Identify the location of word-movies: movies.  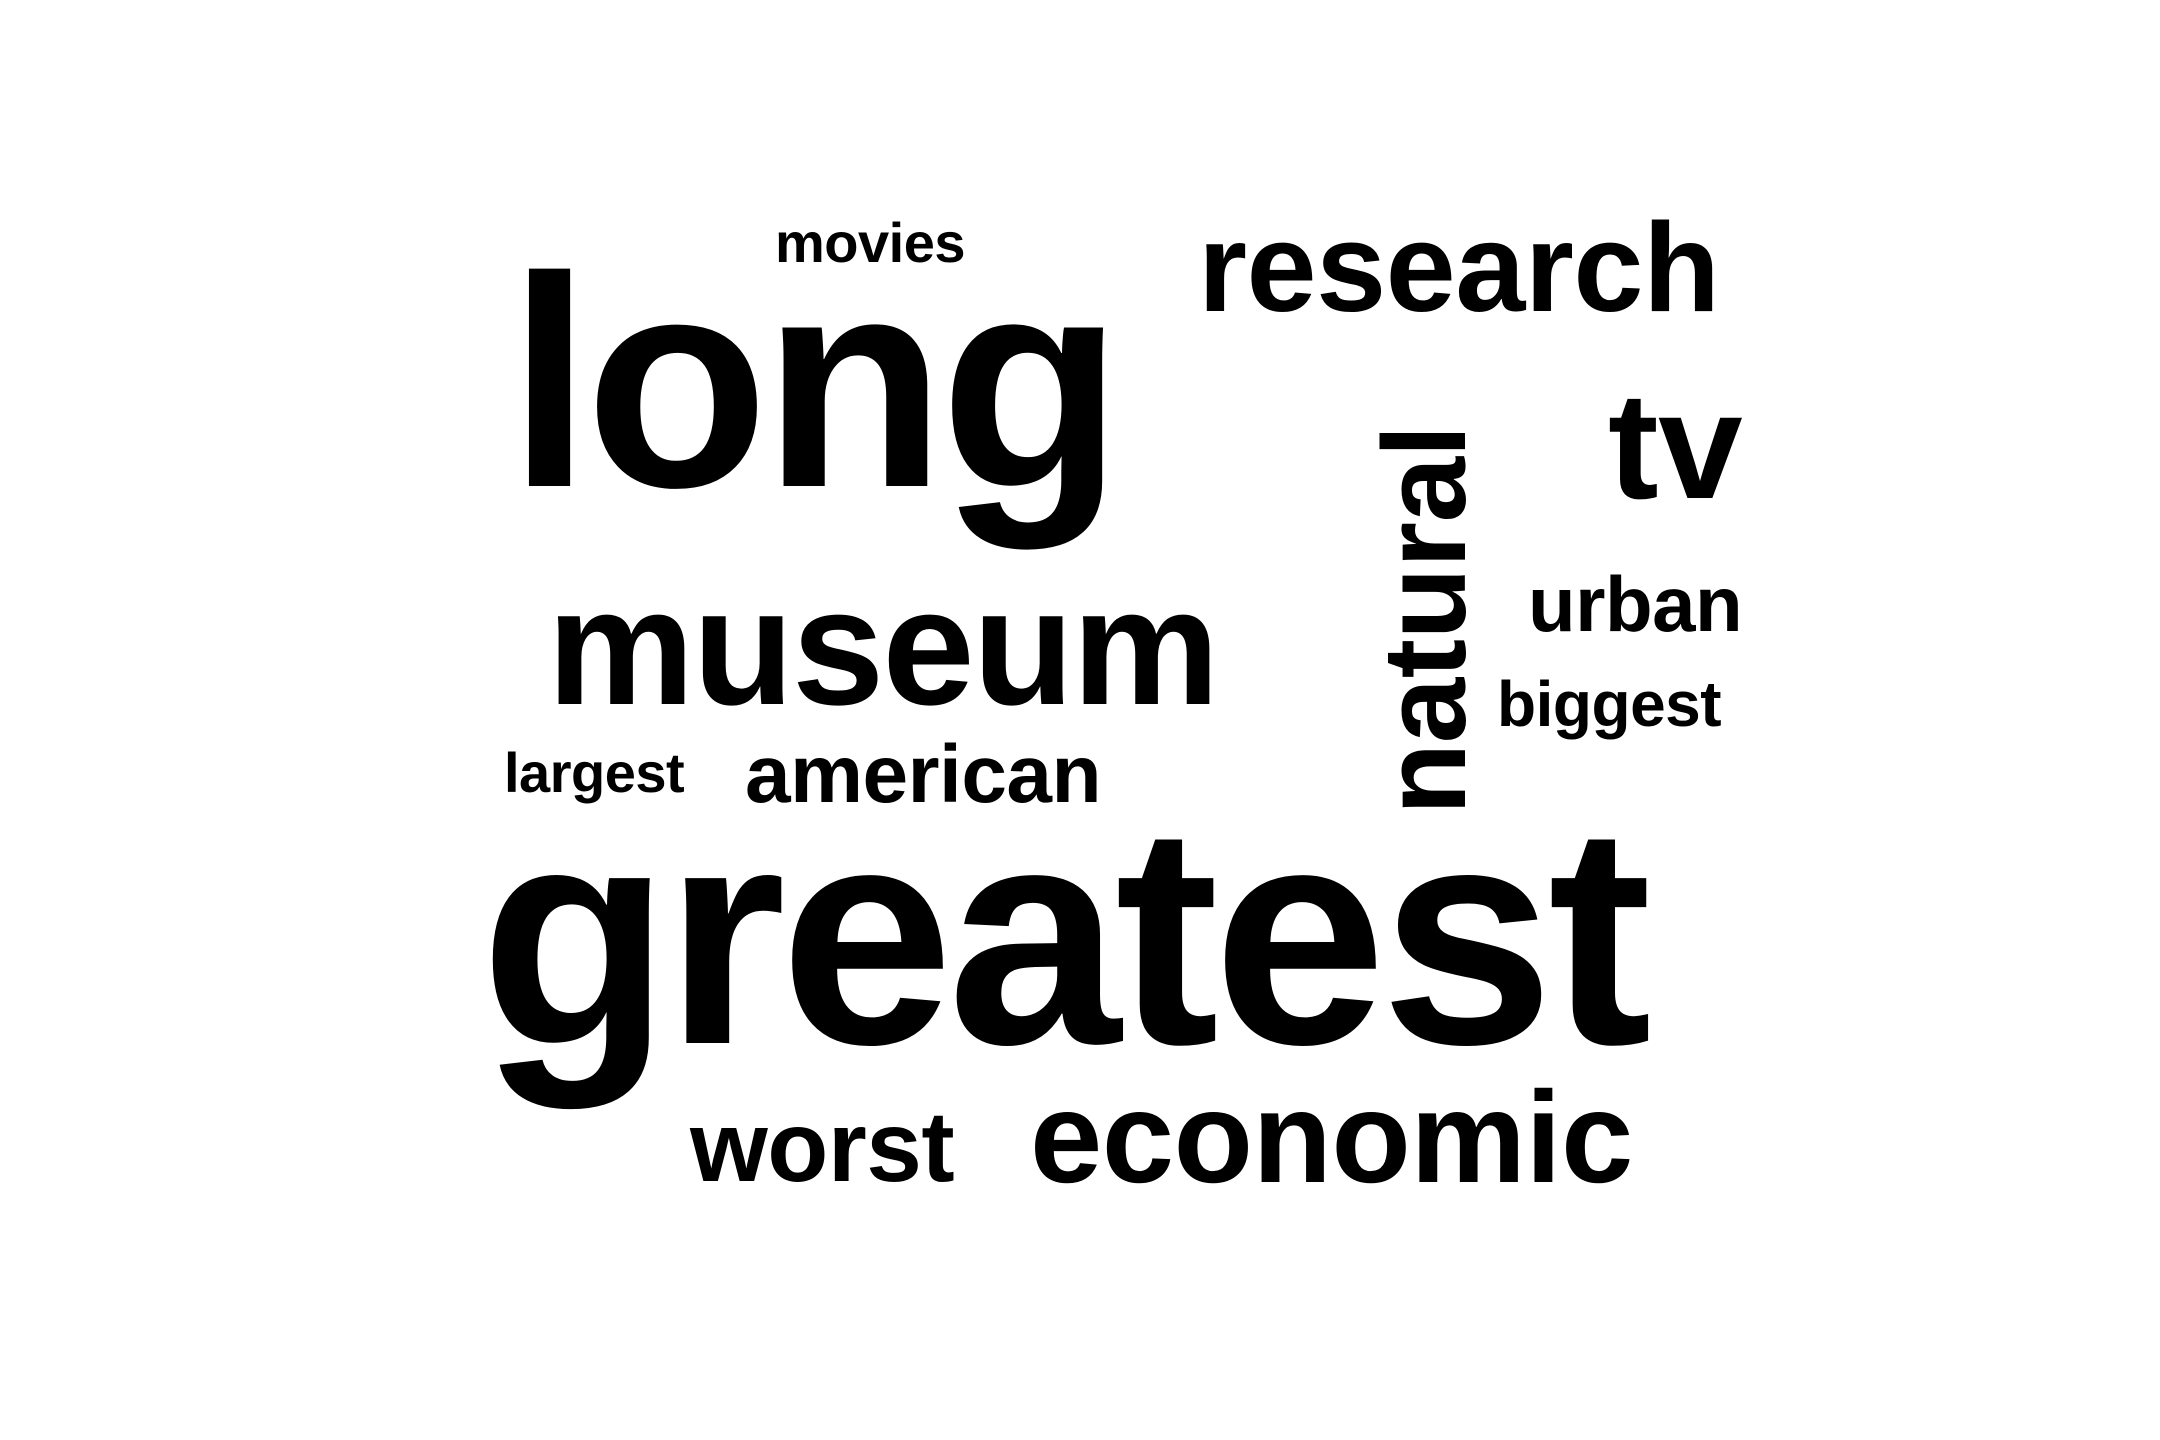
(870, 242).